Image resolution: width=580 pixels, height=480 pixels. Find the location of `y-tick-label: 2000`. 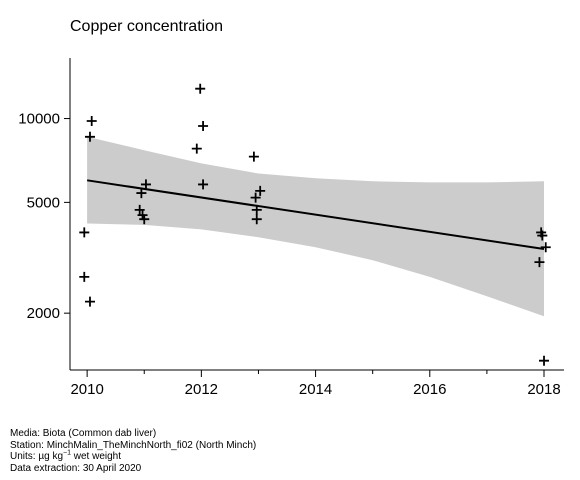

y-tick-label: 2000 is located at coordinates (43, 313).